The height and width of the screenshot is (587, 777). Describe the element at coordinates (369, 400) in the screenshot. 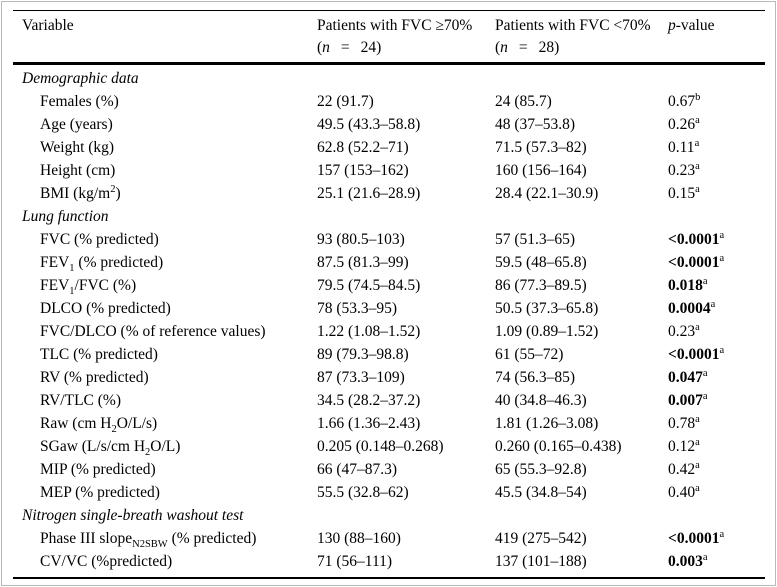

I see `group1-value: 34.5 (28.2–37.2)` at that location.